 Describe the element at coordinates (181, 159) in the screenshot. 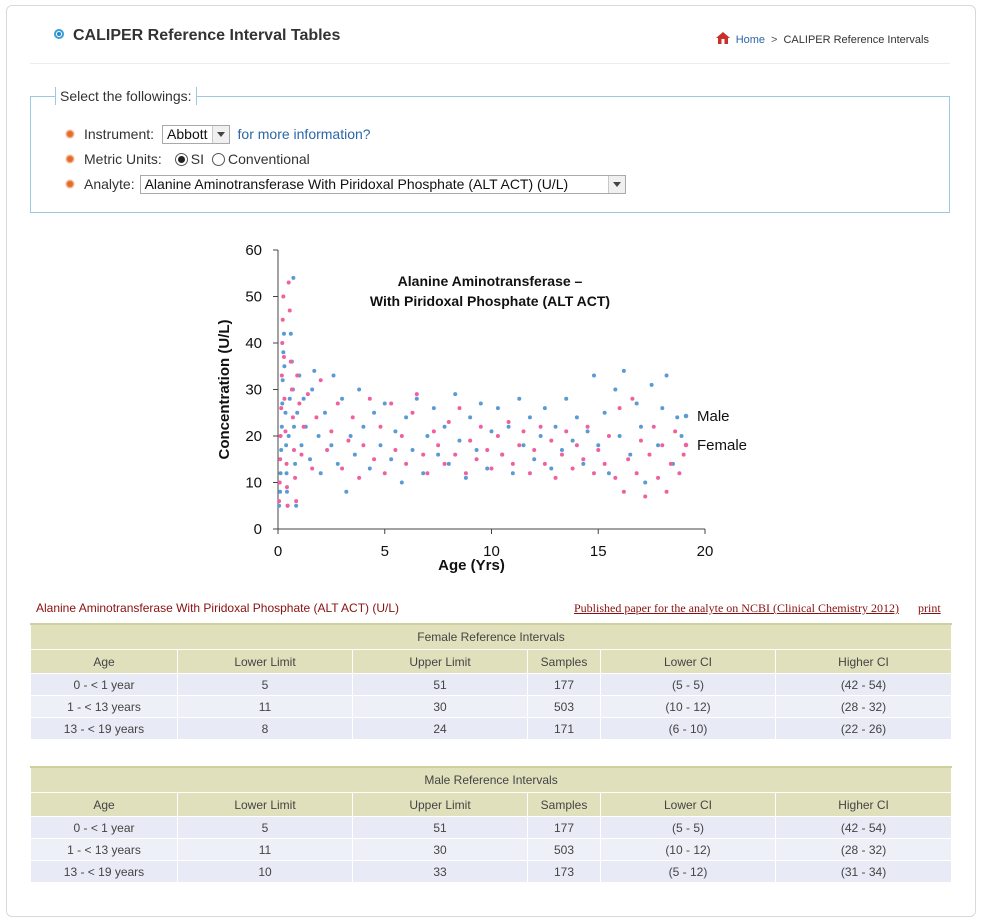

I see `unit-si-radio` at that location.